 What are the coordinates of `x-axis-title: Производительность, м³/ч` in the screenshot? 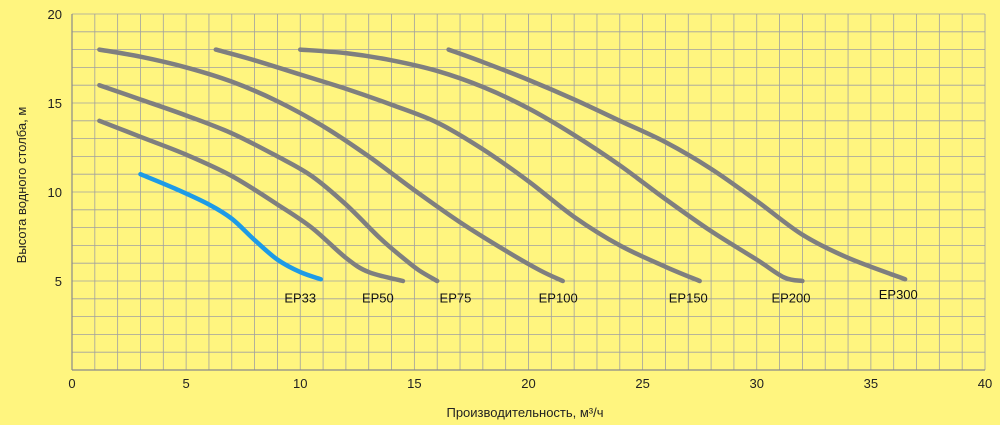 It's located at (524, 412).